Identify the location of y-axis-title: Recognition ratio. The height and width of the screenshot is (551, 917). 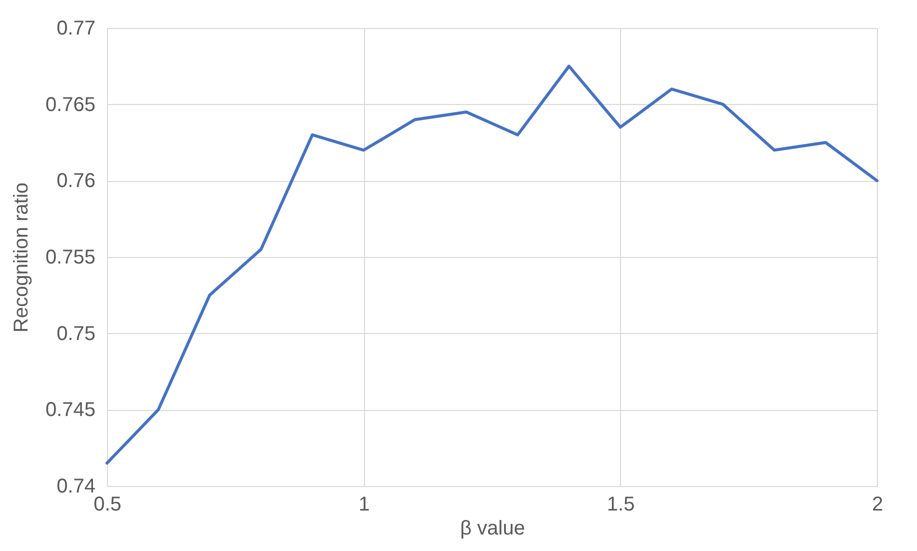
(21, 257).